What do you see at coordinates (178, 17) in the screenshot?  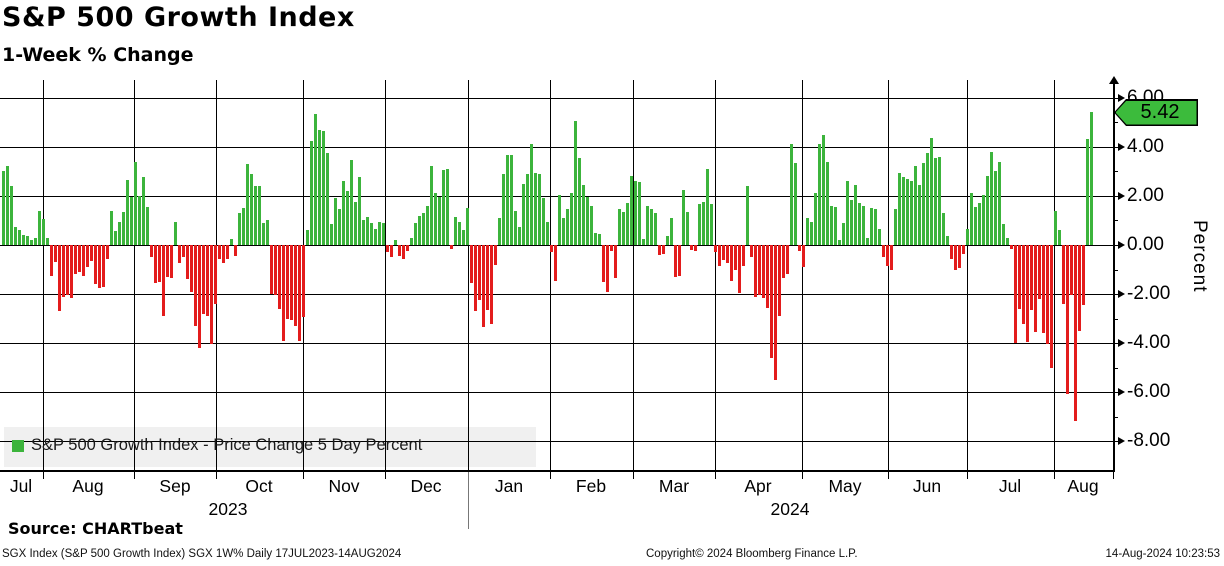 I see `page-title: S&P 500 Growth Index` at bounding box center [178, 17].